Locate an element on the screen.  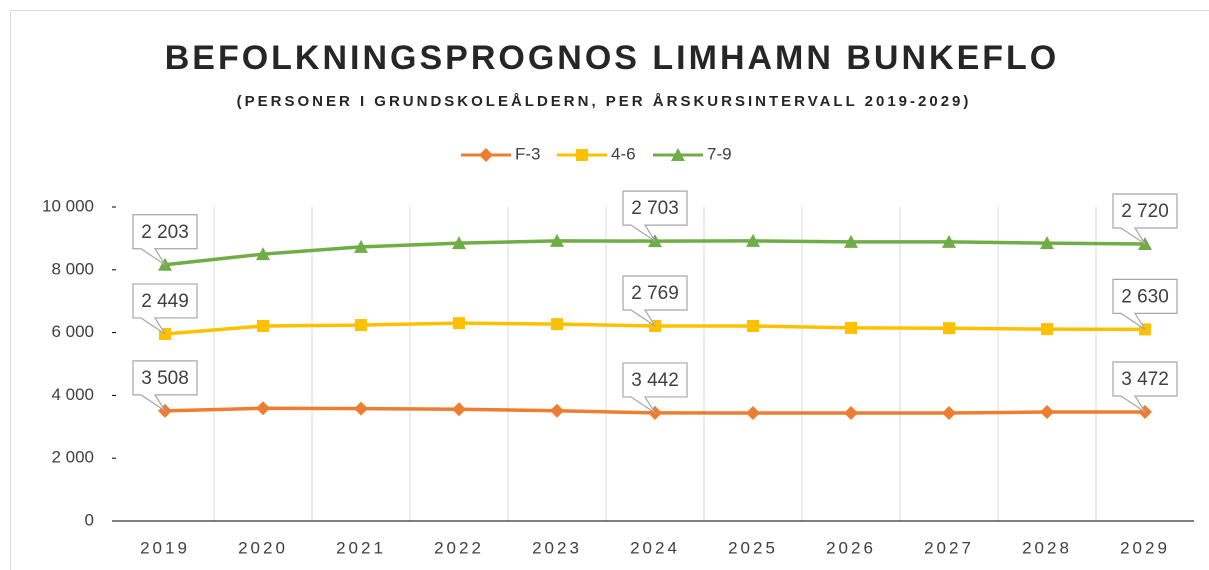
x-tick-label: 2020 is located at coordinates (263, 547).